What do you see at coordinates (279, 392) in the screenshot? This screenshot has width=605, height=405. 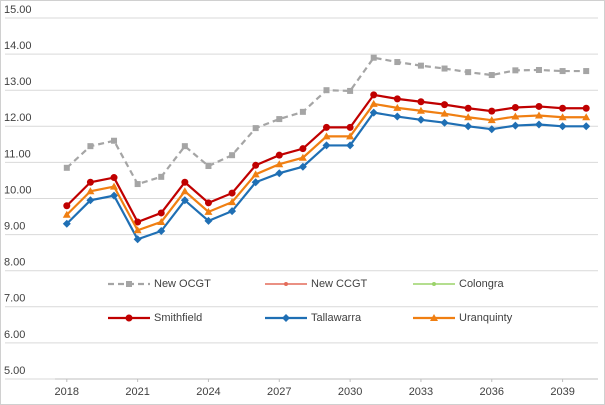 I see `x-tick-label: 2027` at bounding box center [279, 392].